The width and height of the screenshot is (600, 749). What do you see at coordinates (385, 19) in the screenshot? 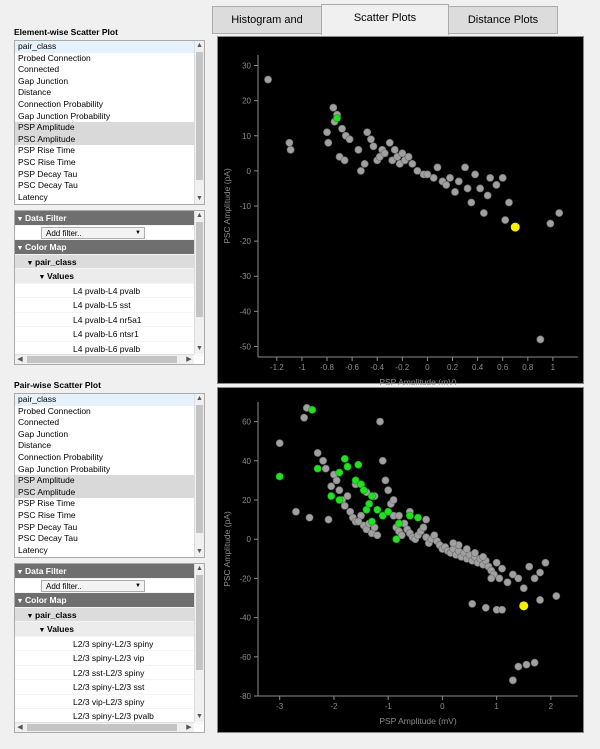
I see `tab-scatter-plots: Scatter Plots` at bounding box center [385, 19].